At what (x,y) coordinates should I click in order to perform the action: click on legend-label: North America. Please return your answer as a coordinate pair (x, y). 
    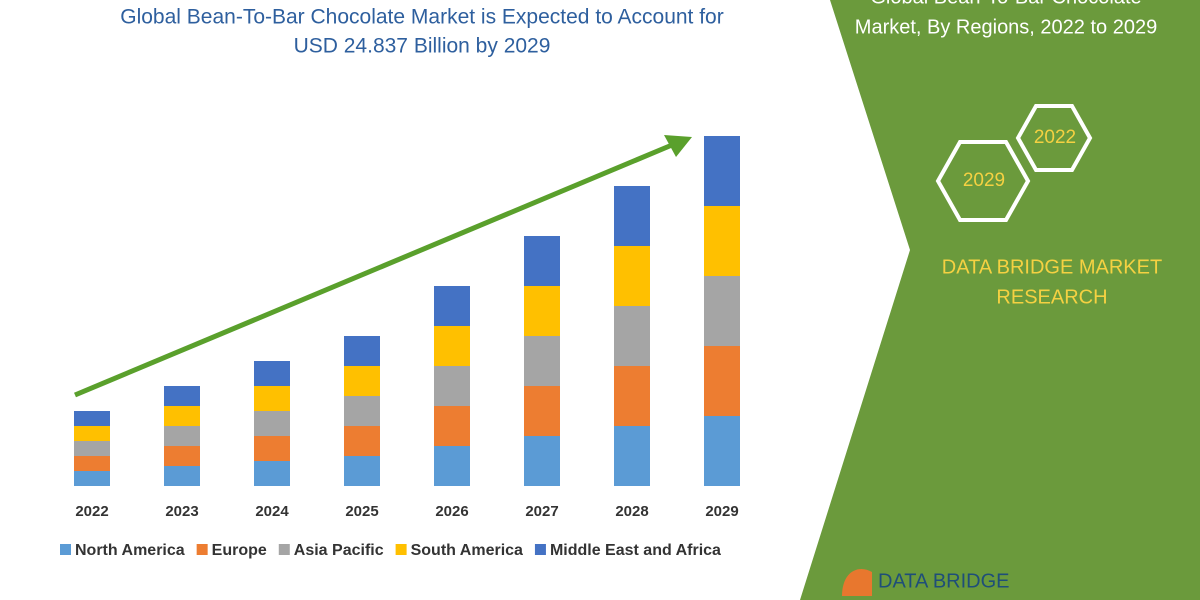
    Looking at the image, I should click on (130, 550).